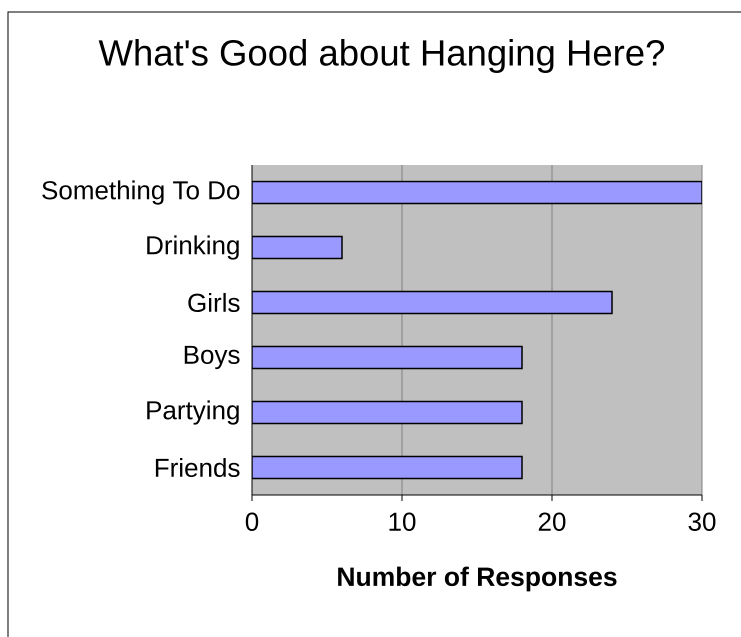 The height and width of the screenshot is (637, 741). Describe the element at coordinates (252, 521) in the screenshot. I see `x-tick-label: 0` at that location.